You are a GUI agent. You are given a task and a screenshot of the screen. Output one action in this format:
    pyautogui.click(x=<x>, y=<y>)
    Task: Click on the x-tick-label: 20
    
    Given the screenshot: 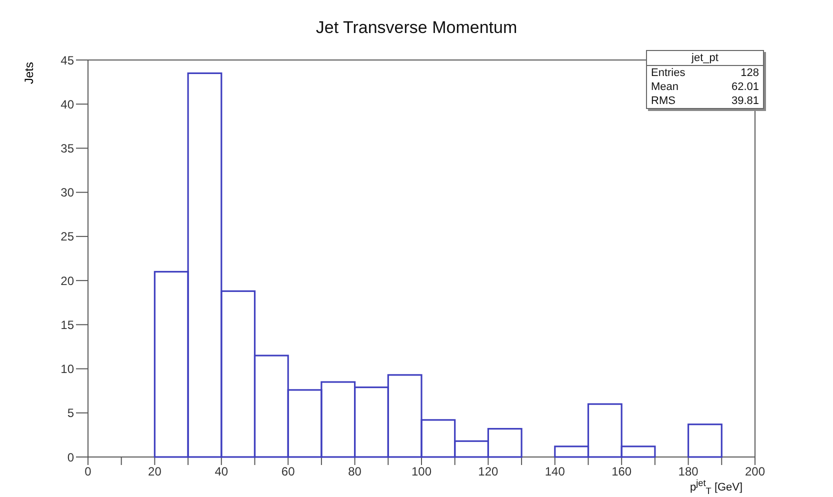 What is the action you would take?
    pyautogui.click(x=155, y=471)
    